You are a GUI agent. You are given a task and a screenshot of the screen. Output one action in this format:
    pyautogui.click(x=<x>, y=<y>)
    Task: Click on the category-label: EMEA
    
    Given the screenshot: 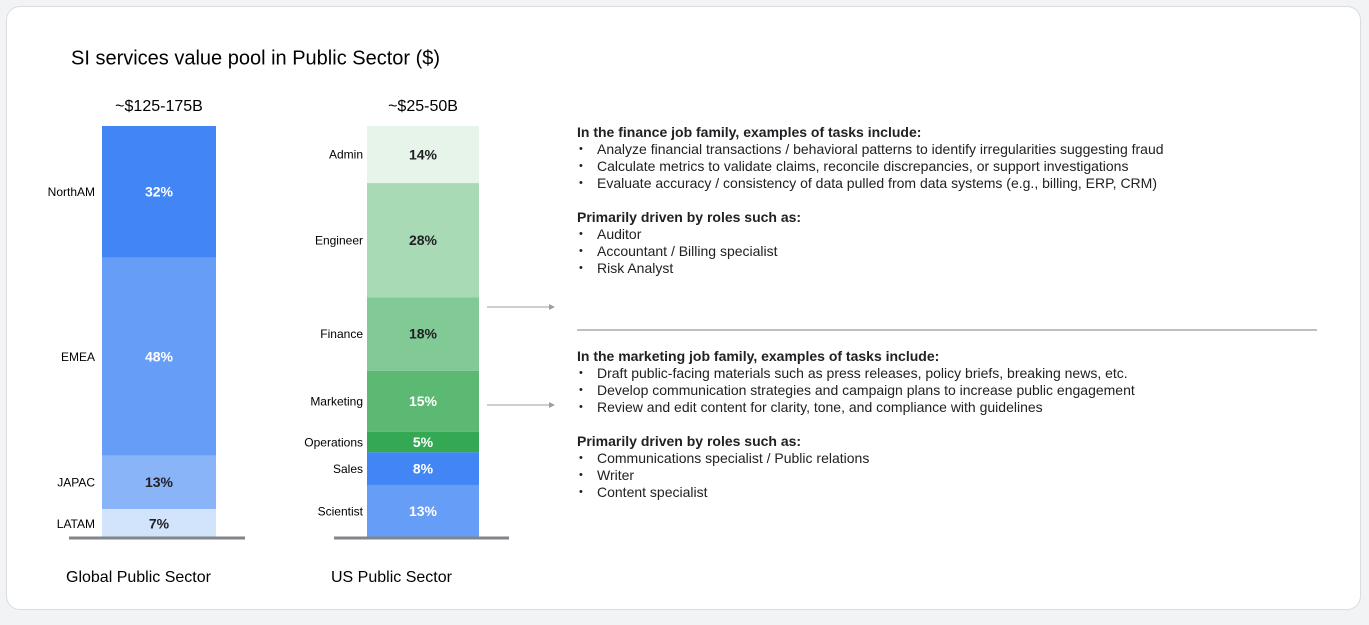 What is the action you would take?
    pyautogui.click(x=78, y=357)
    